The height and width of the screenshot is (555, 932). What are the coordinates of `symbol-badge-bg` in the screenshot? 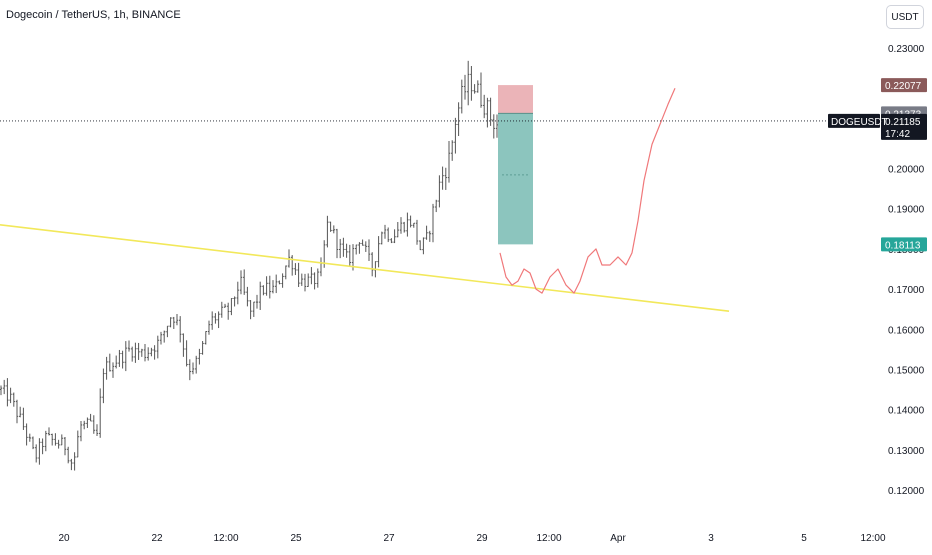 It's located at (854, 120).